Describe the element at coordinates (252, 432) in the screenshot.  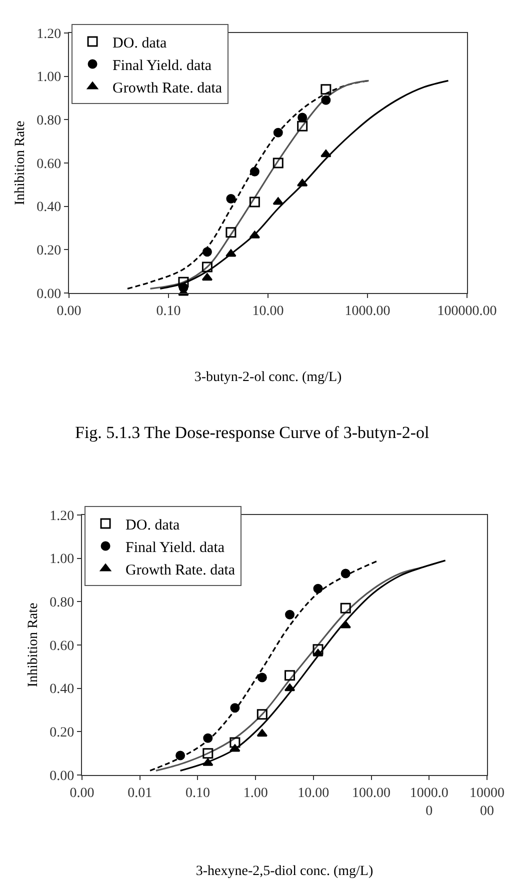
I see `caption: Fig. 5.1.3 The Dose-response Curve of 3-butyn-2-ol` at that location.